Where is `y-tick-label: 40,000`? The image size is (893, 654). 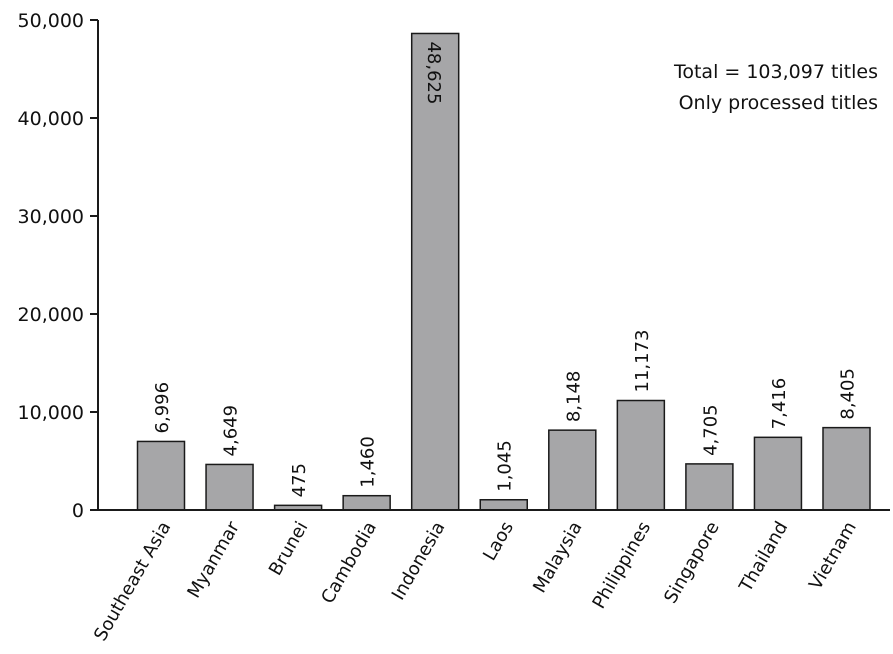
y-tick-label: 40,000 is located at coordinates (51, 119).